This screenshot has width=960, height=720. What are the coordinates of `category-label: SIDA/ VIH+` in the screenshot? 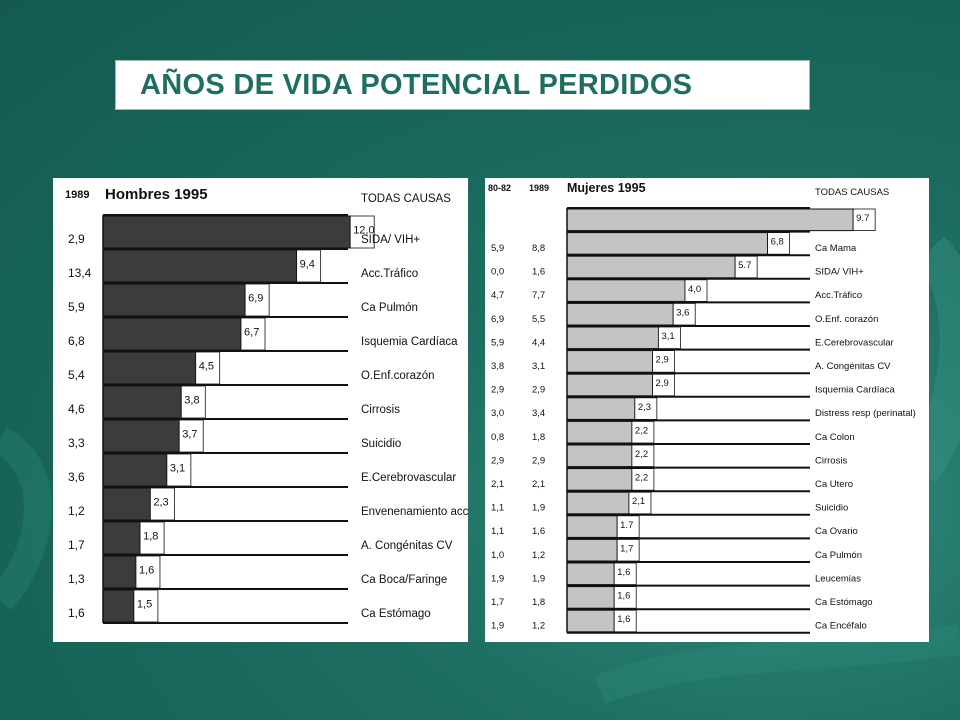 It's located at (390, 240).